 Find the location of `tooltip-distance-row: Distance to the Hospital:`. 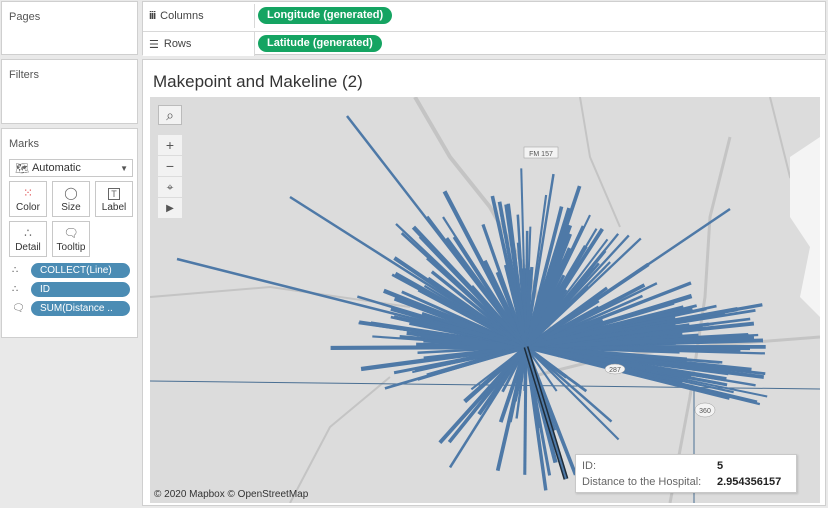

tooltip-distance-row: Distance to the Hospital: is located at coordinates (641, 483).